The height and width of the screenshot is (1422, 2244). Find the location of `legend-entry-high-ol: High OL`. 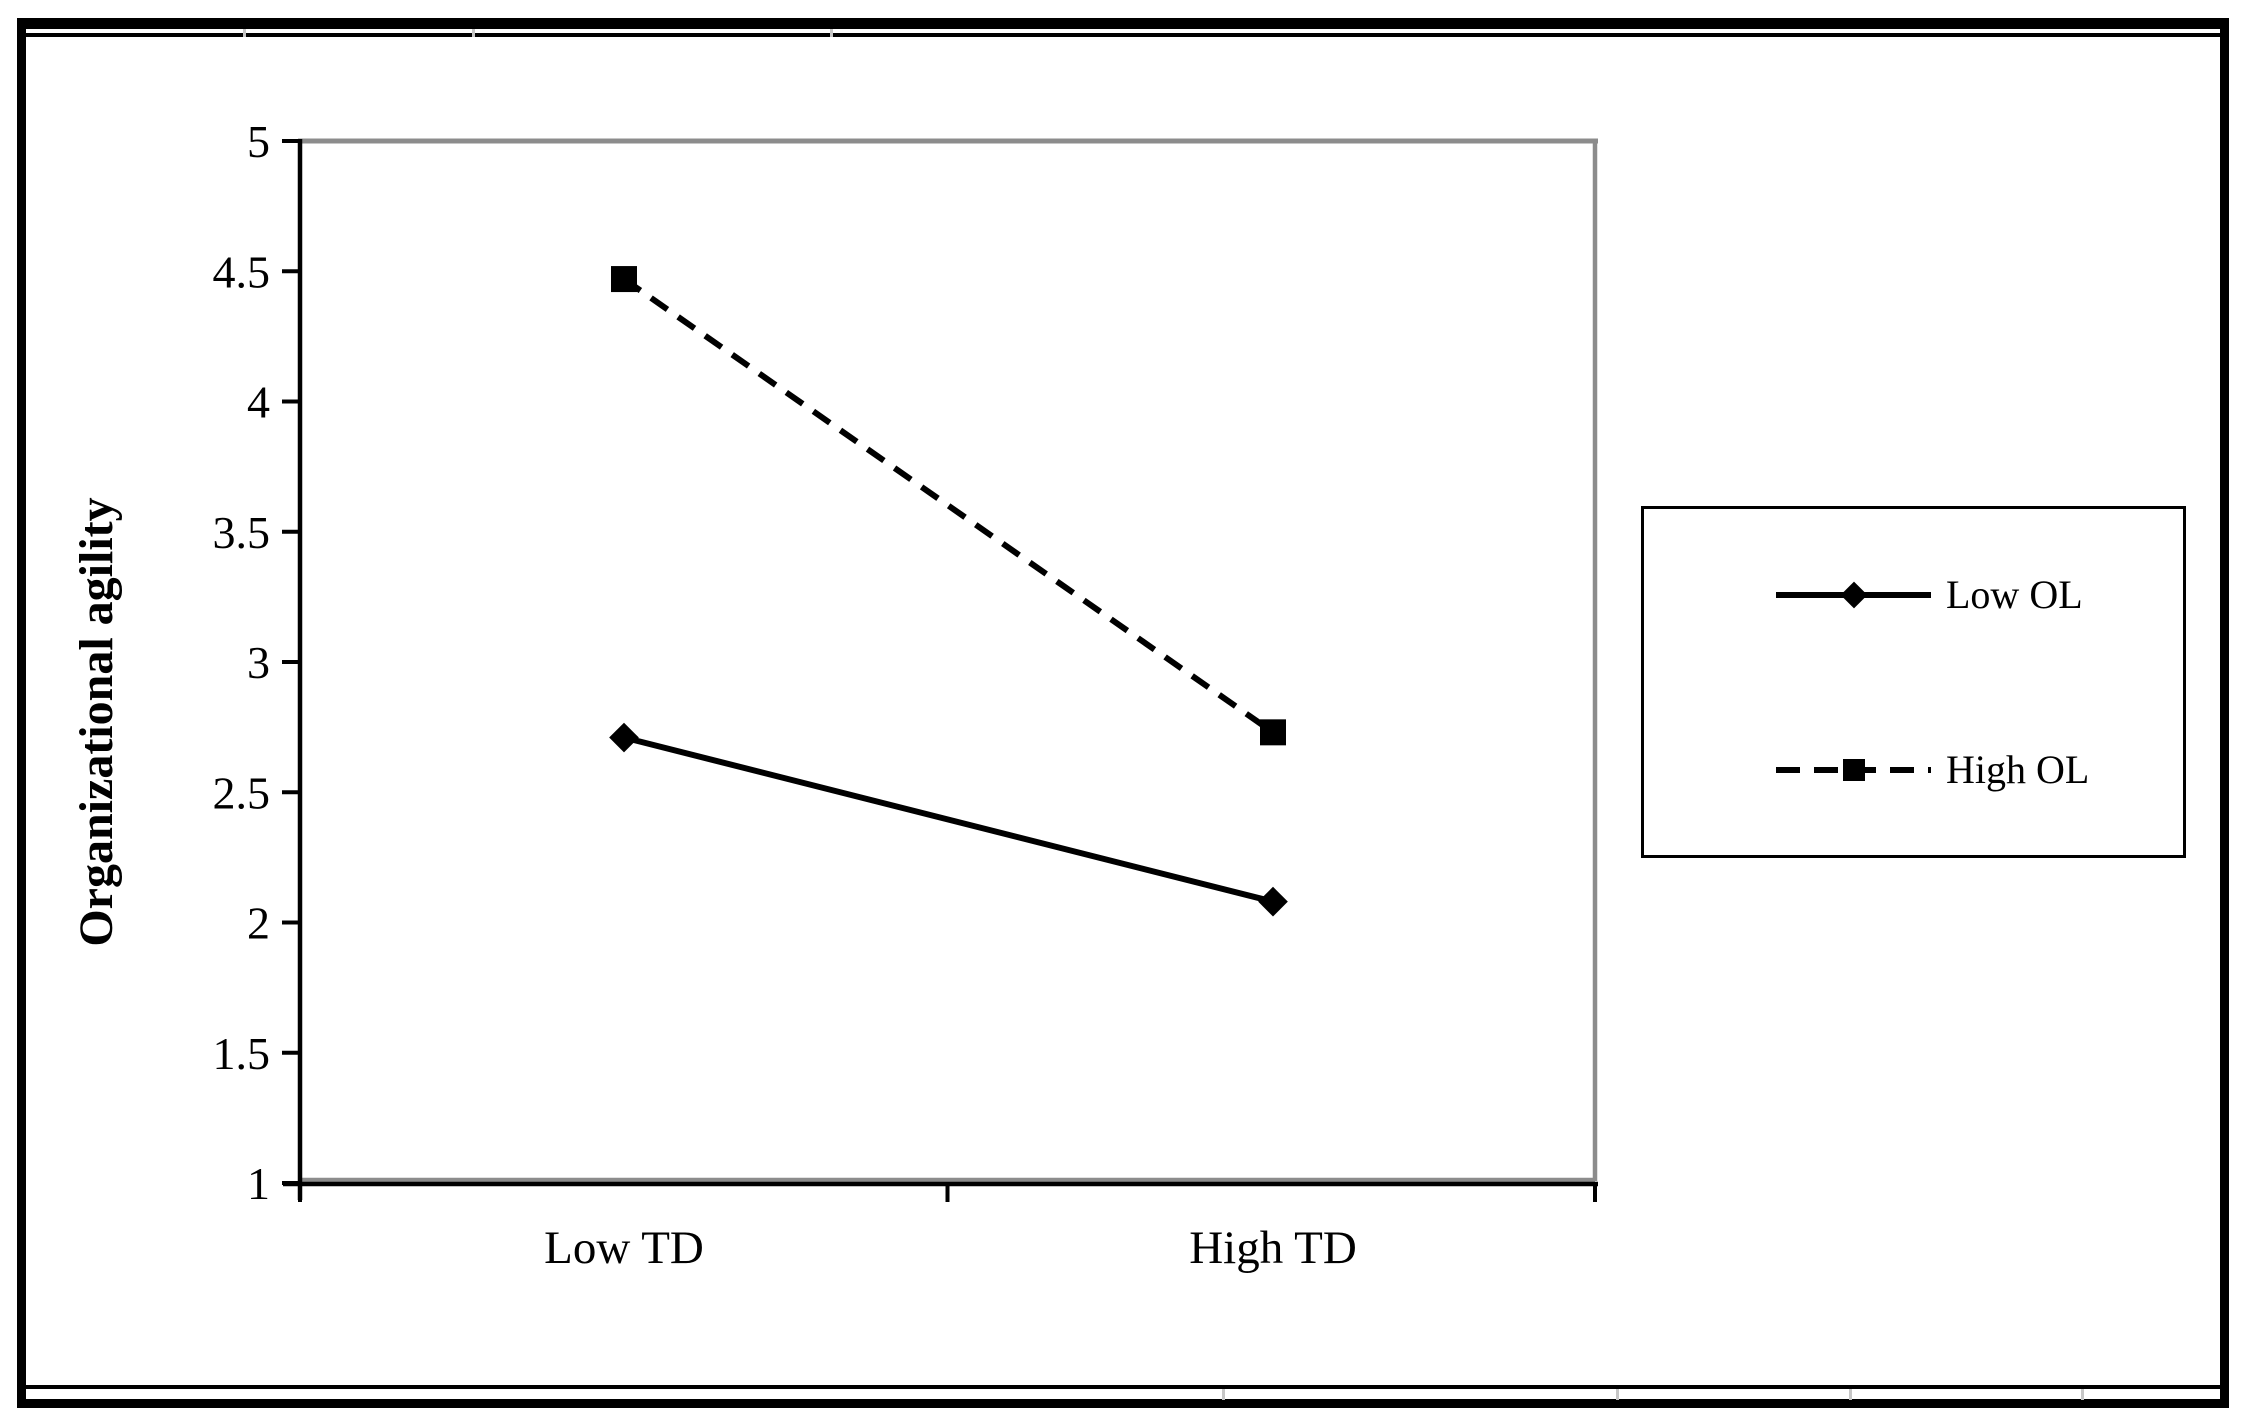

legend-entry-high-ol: High OL is located at coordinates (1932, 770).